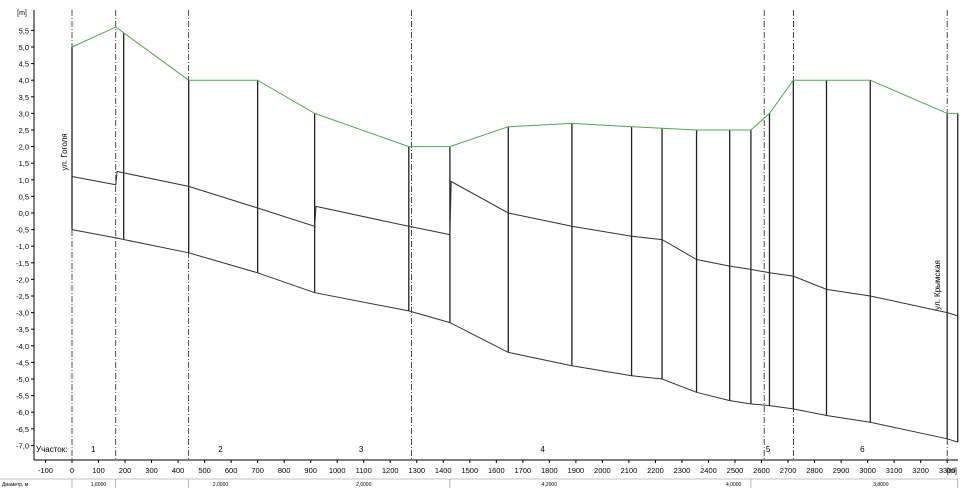 The image size is (965, 493). Describe the element at coordinates (98, 470) in the screenshot. I see `x-tick-label: 100` at that location.